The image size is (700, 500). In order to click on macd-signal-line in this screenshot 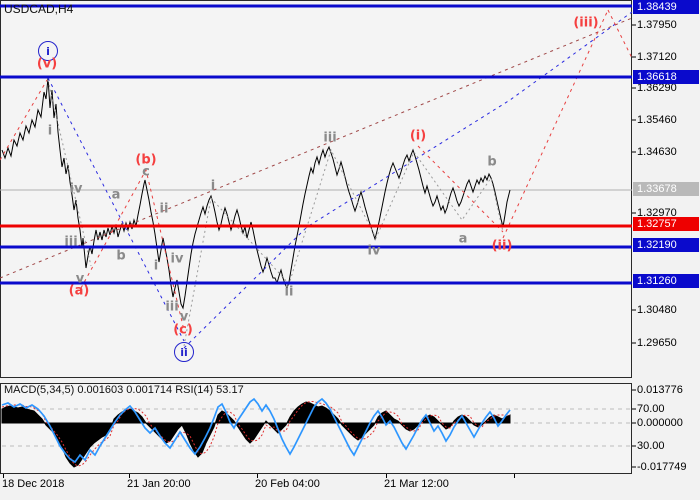, I will do `click(255, 434)`.